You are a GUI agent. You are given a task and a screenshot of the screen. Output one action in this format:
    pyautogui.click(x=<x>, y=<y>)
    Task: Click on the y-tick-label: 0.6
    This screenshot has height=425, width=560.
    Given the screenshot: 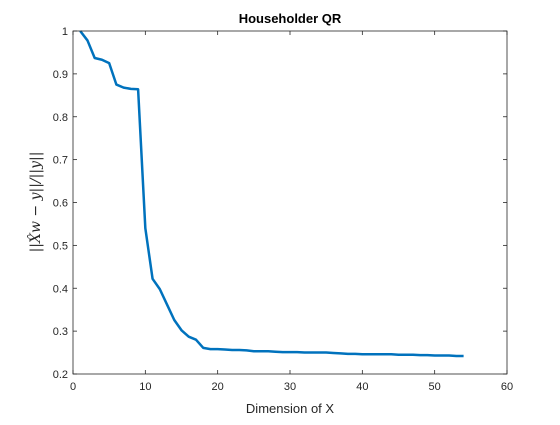 What is the action you would take?
    pyautogui.click(x=60, y=204)
    